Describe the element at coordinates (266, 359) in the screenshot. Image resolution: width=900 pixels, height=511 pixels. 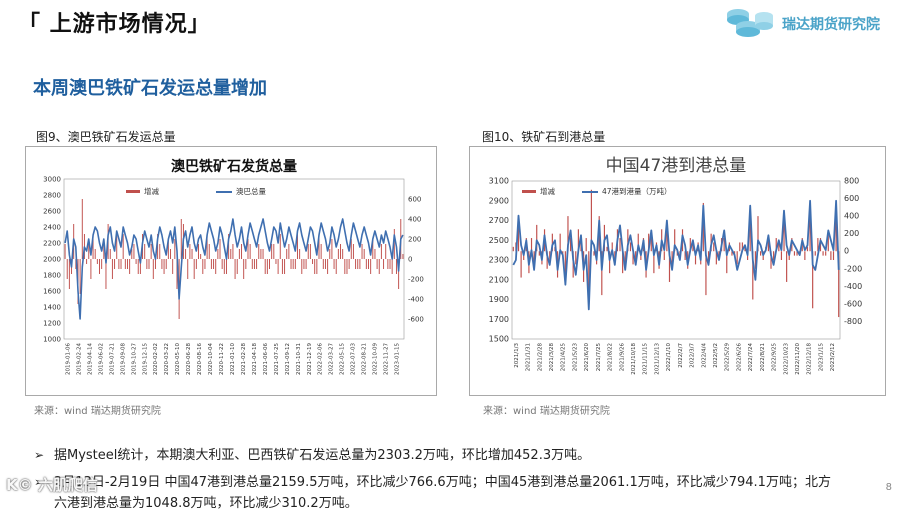
I see `x-axis-tick-label: 2021-06-06` at that location.